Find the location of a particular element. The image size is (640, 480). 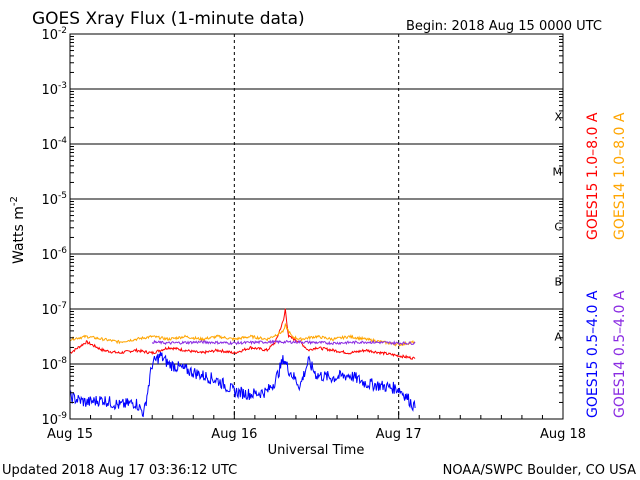

y-tick-exponent-1: -3 is located at coordinates (62, 86).